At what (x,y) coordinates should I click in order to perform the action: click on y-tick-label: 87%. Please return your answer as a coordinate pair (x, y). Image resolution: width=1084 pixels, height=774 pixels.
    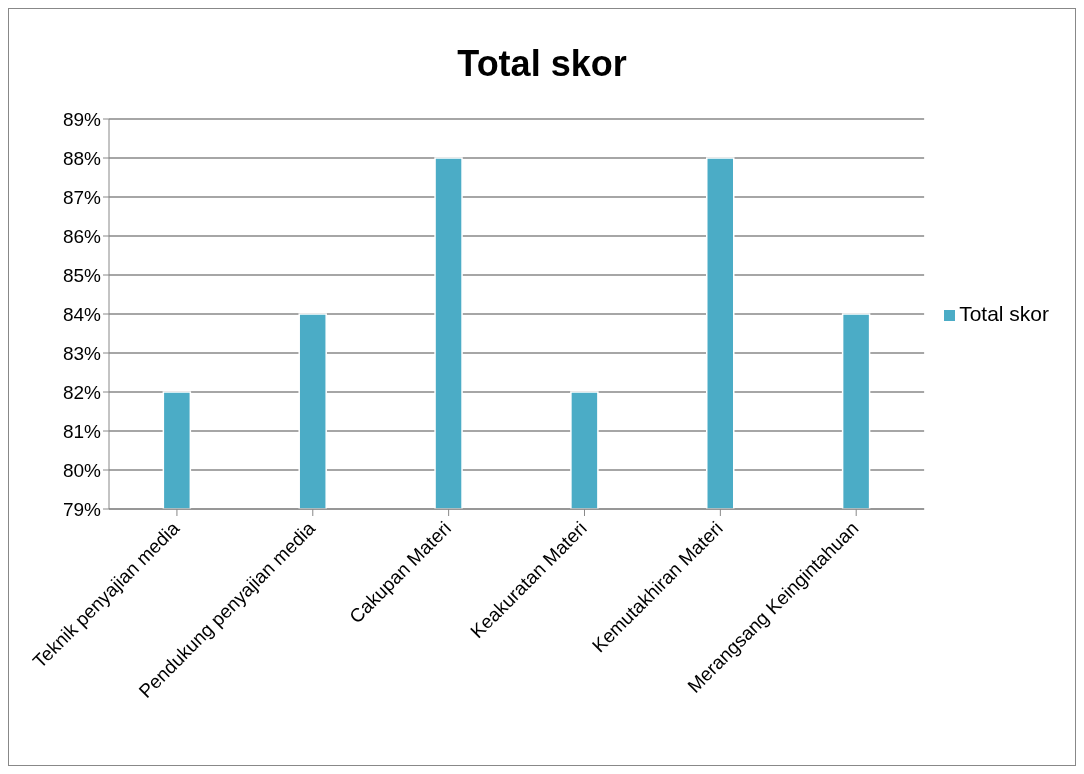
    Looking at the image, I should click on (82, 197).